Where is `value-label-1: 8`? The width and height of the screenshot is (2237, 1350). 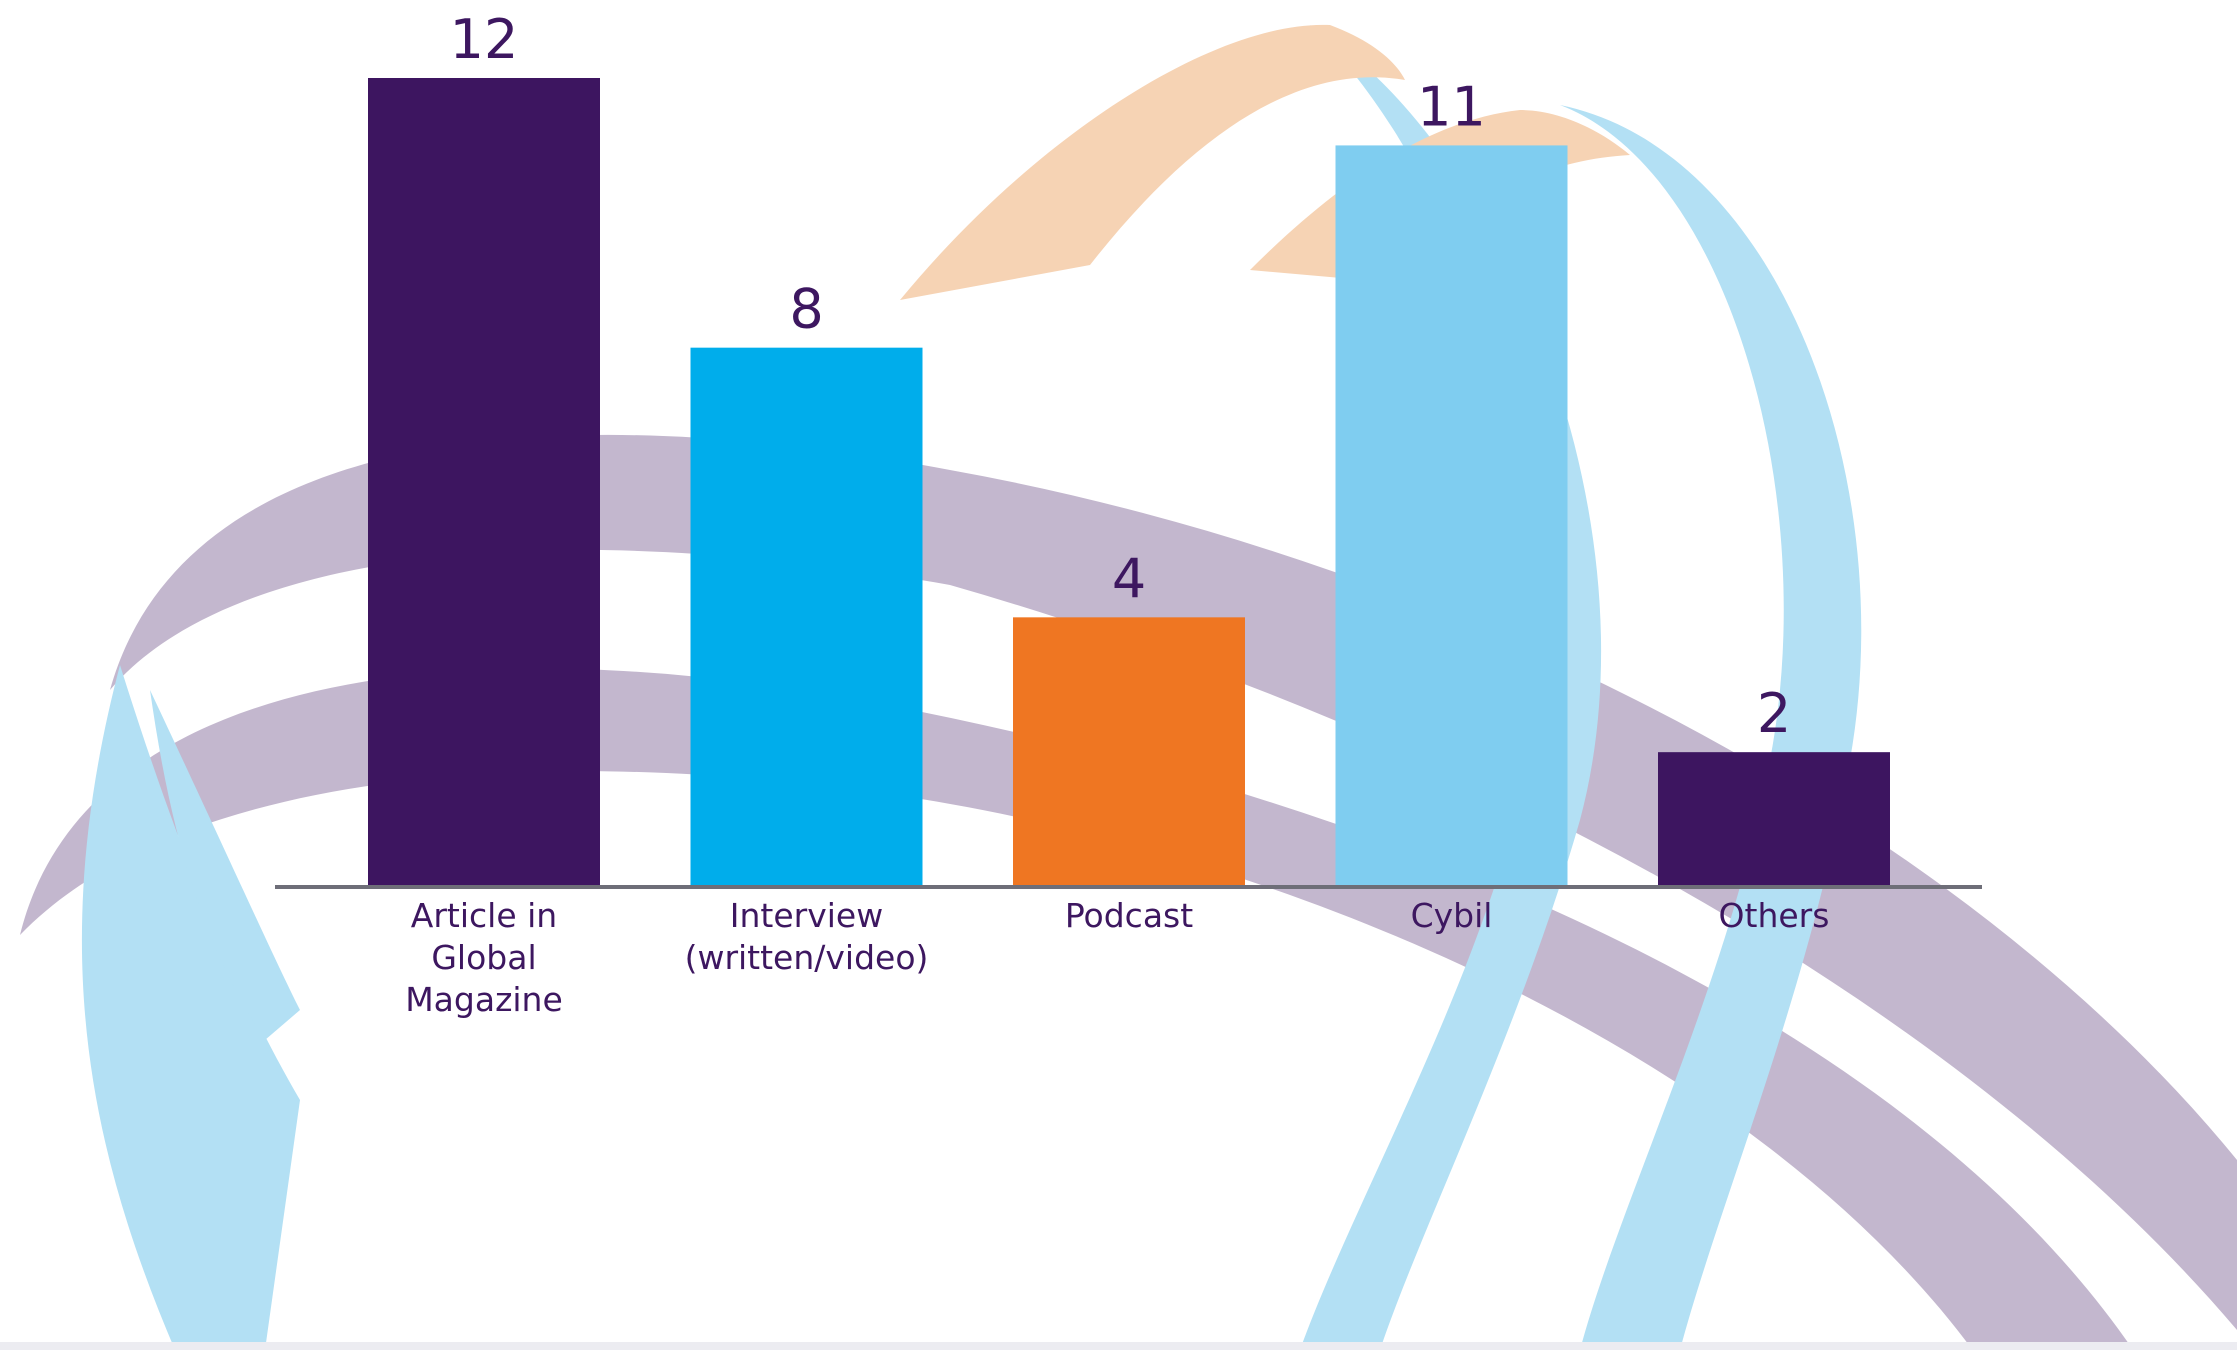
value-label-1: 8 is located at coordinates (806, 309).